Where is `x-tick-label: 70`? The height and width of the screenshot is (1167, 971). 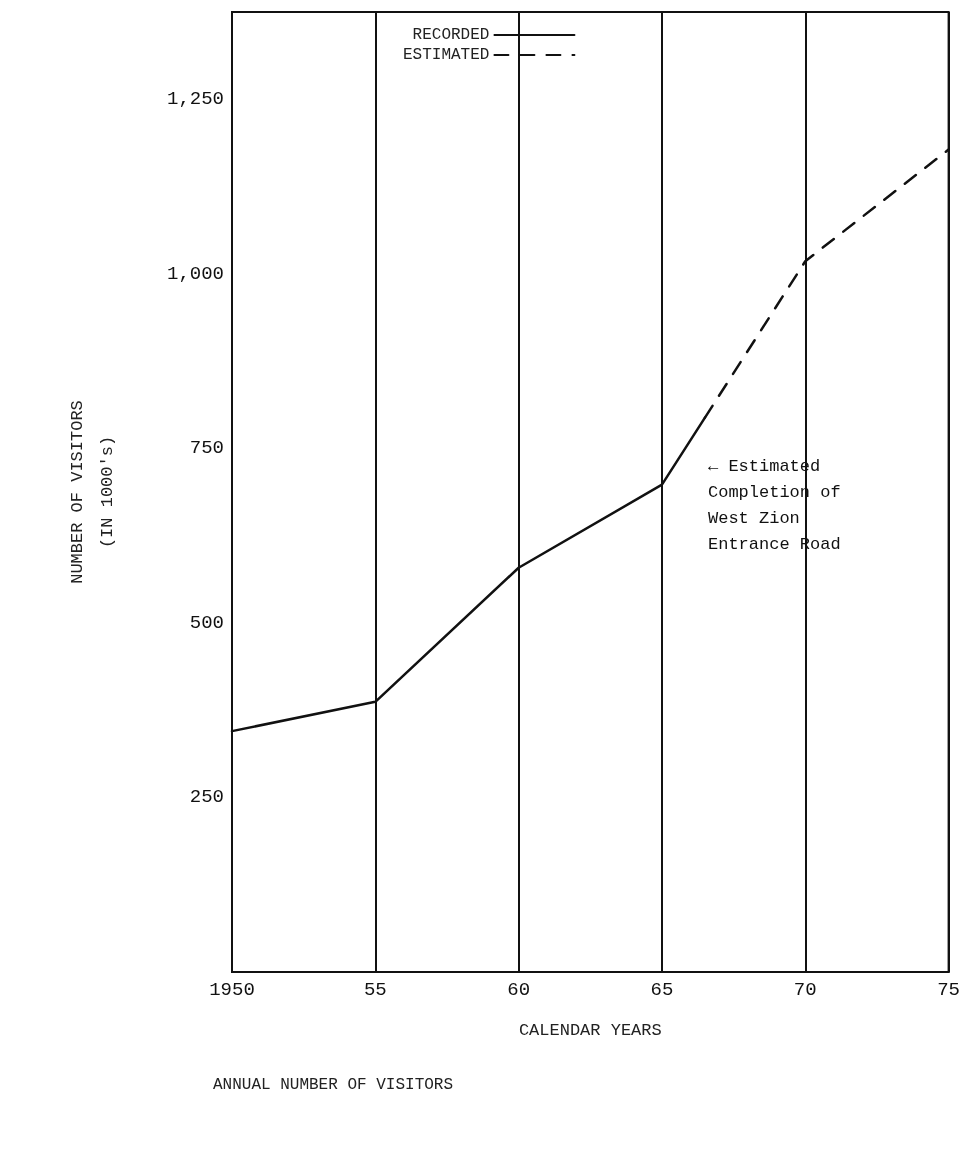 x-tick-label: 70 is located at coordinates (805, 989).